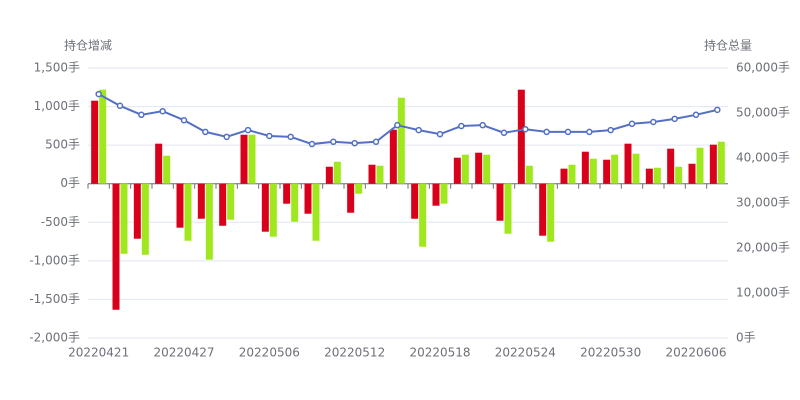  What do you see at coordinates (269, 353) in the screenshot?
I see `x-tick-label: 20220506` at bounding box center [269, 353].